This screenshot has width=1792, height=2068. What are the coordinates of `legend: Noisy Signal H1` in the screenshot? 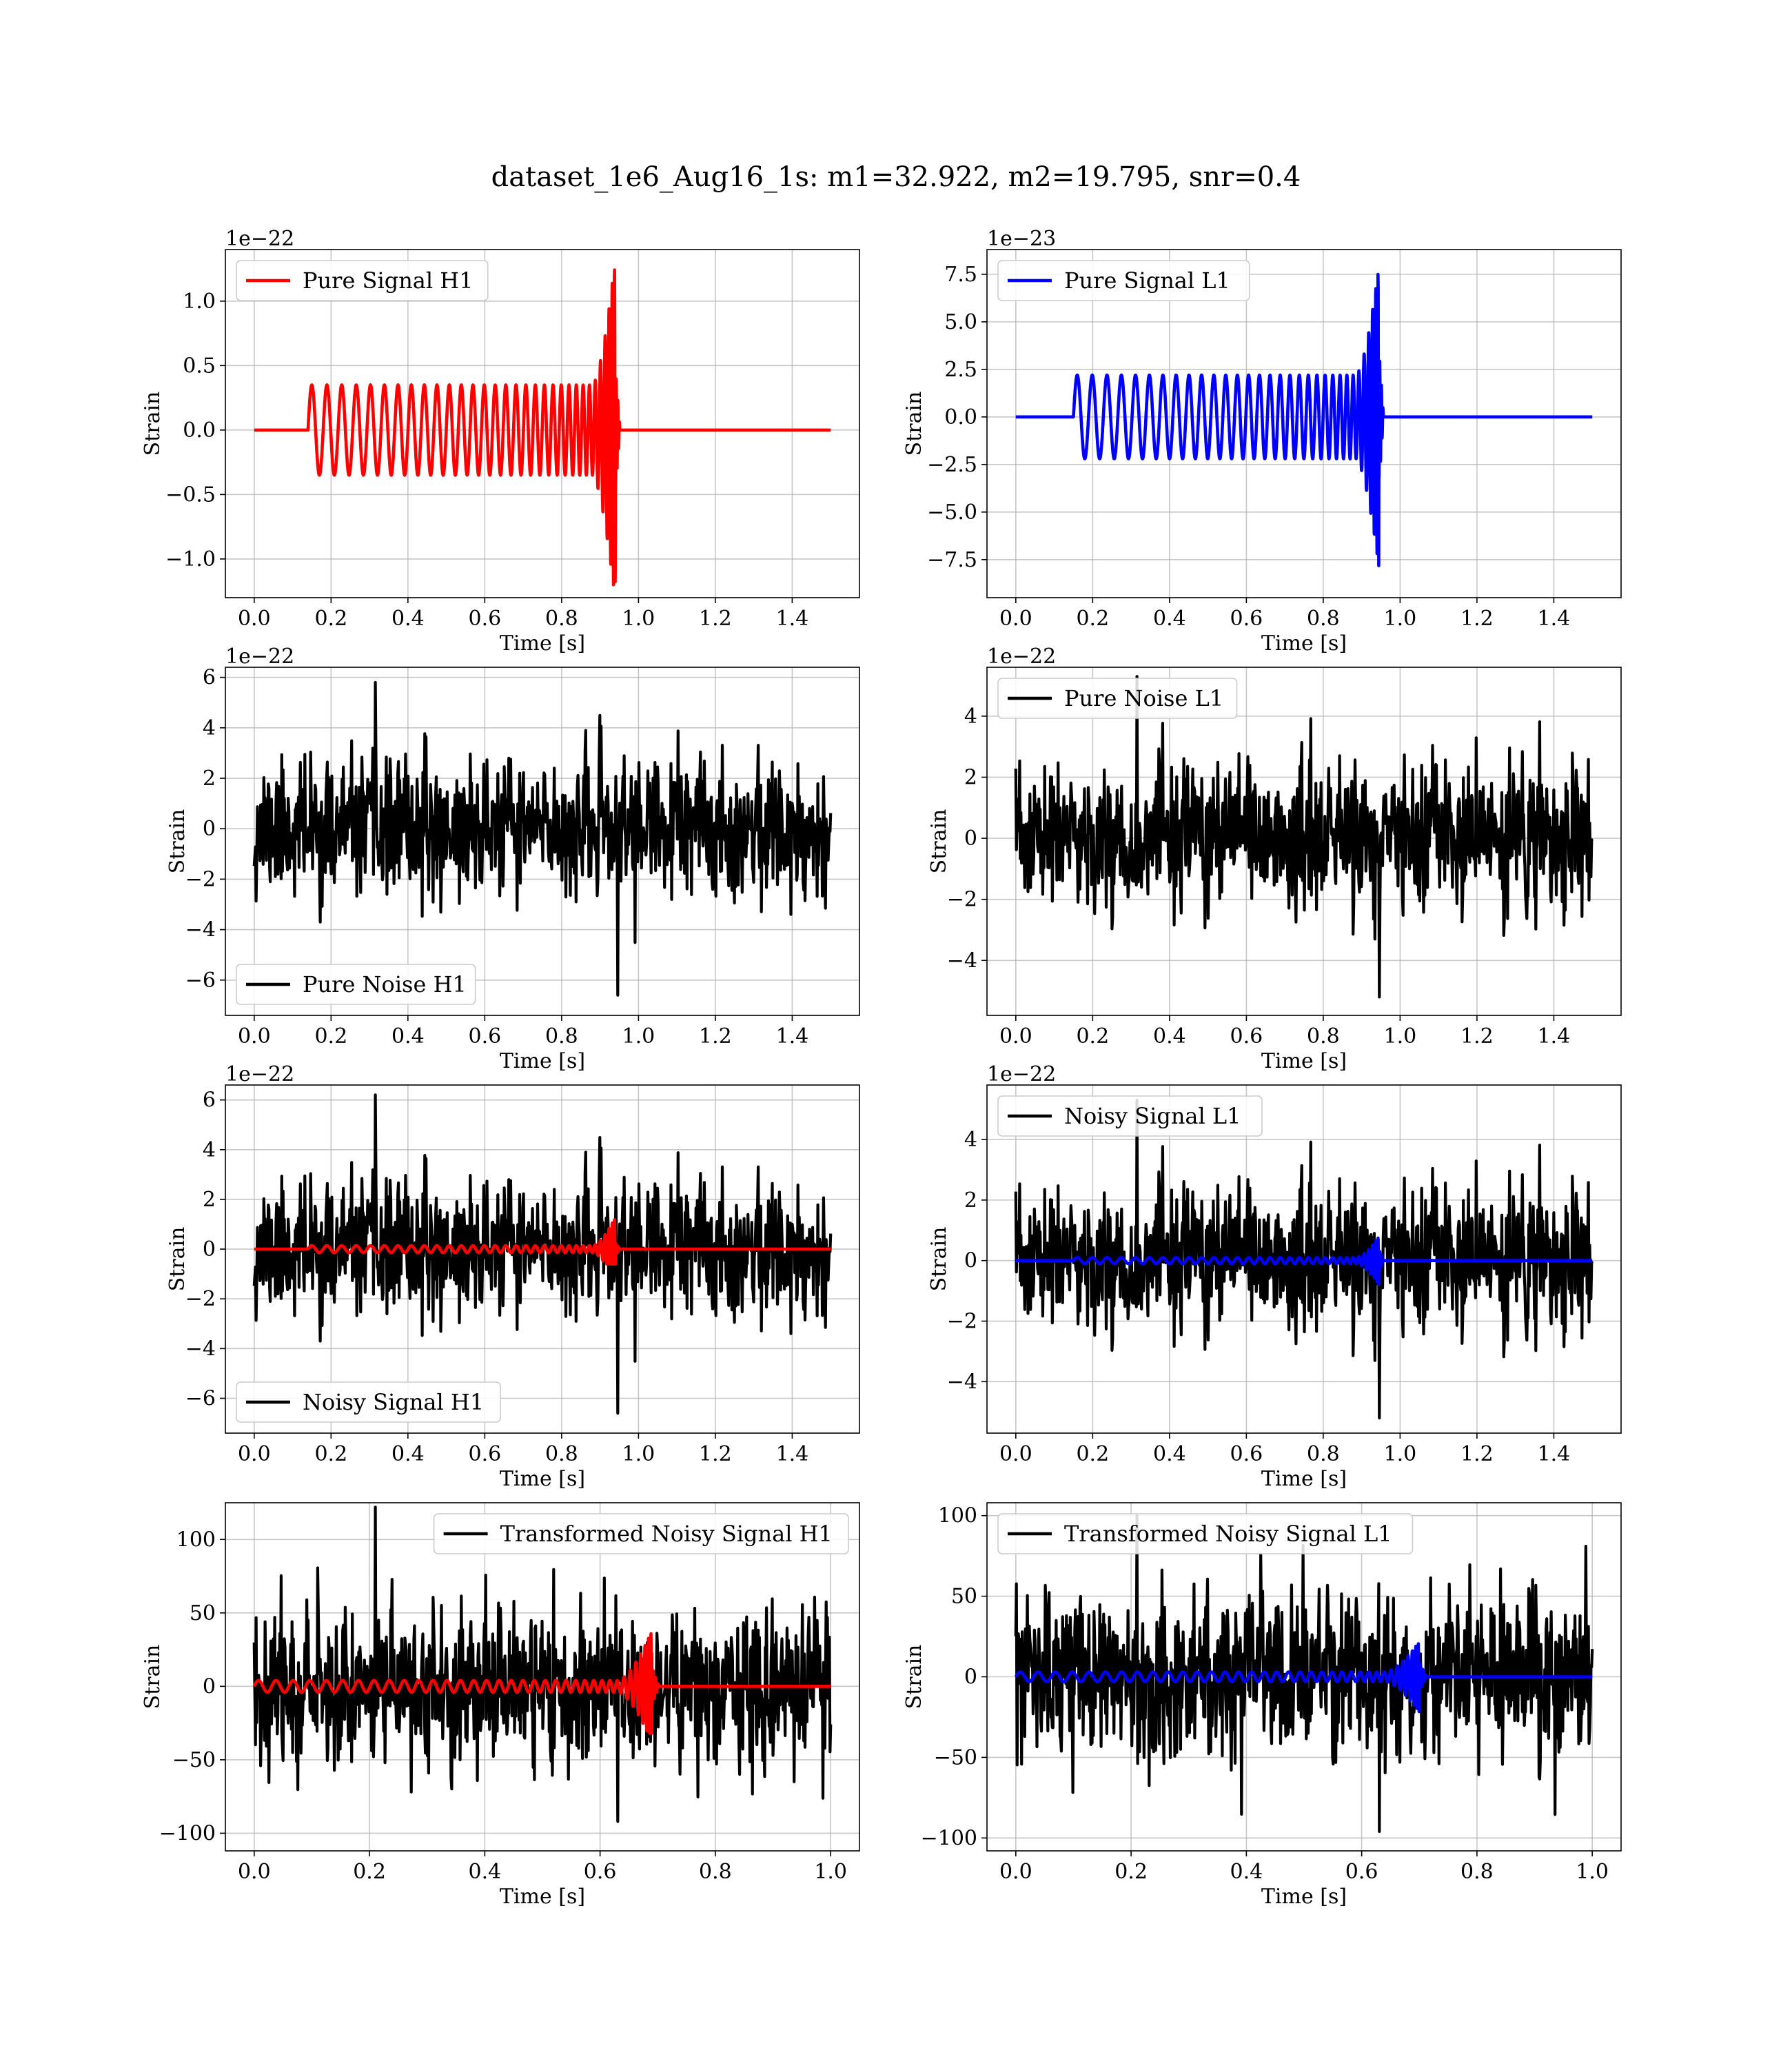 It's located at (368, 1402).